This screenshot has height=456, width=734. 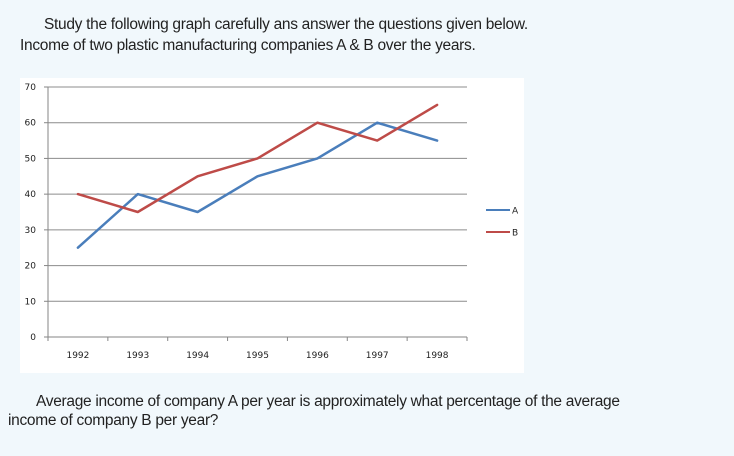 I want to click on x-tick-label: 1994, so click(x=197, y=356).